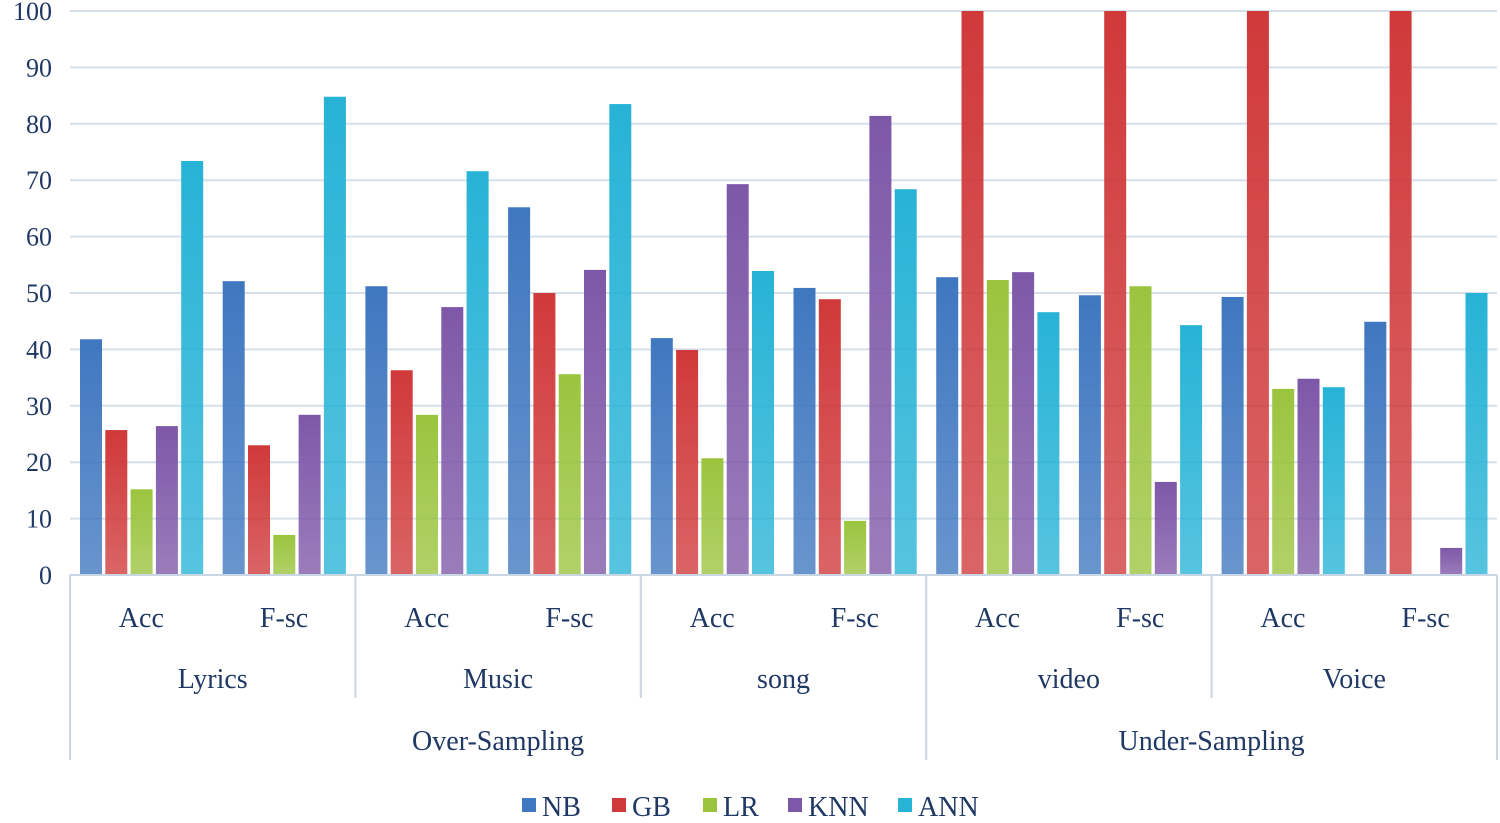  I want to click on dataset-label: Music, so click(498, 679).